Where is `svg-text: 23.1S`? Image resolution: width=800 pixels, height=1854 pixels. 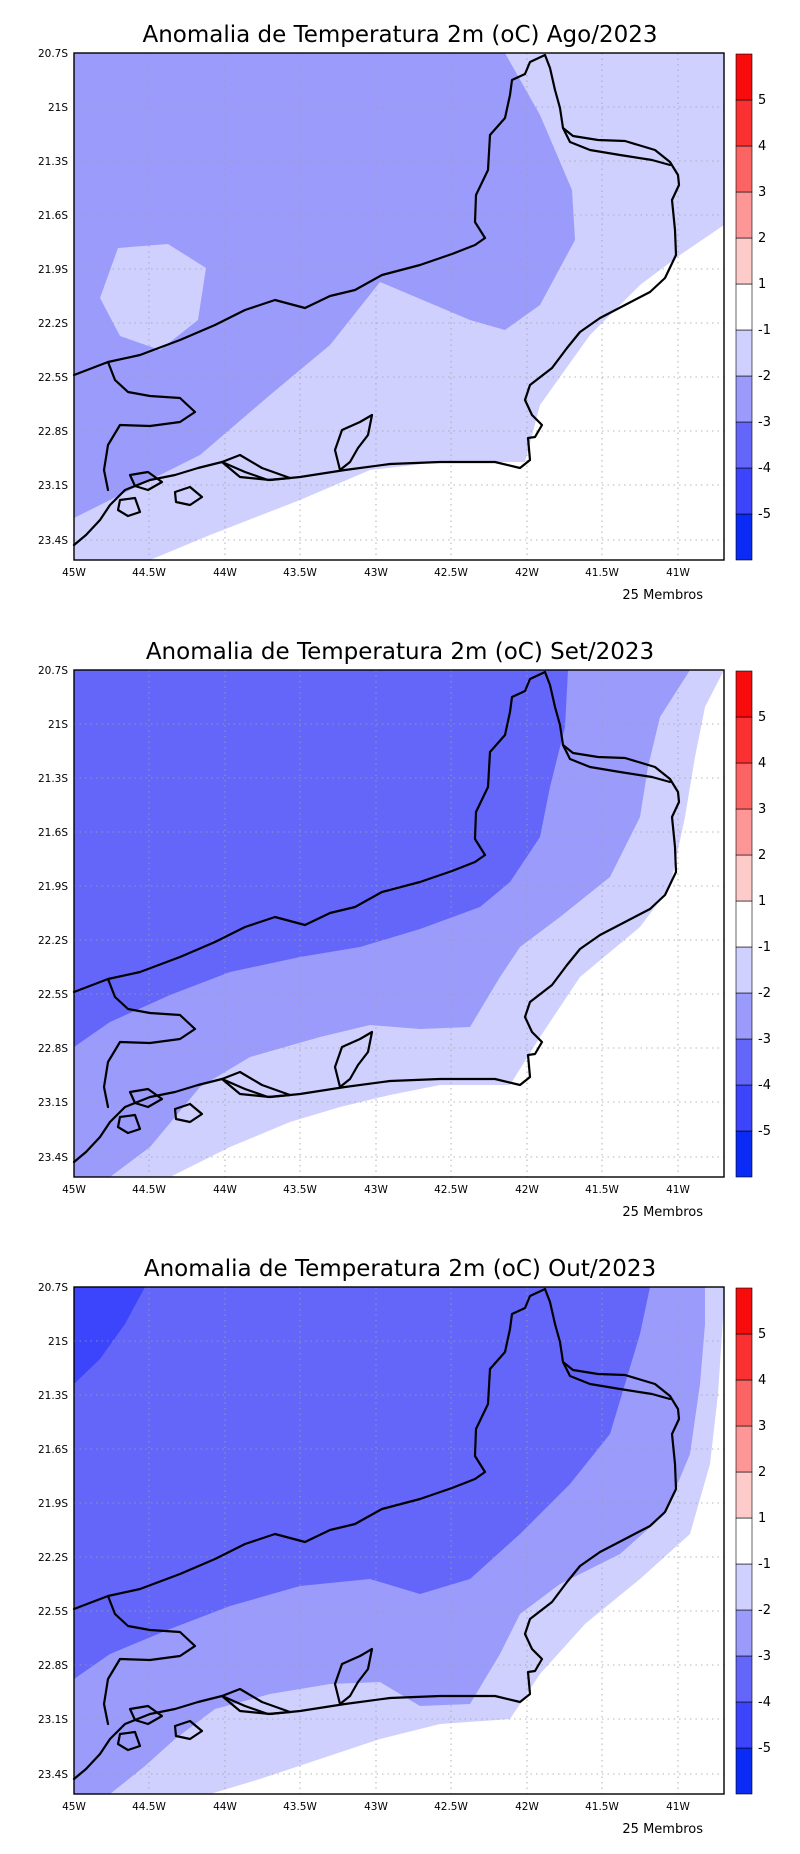
svg-text: 23.1S is located at coordinates (53, 1103).